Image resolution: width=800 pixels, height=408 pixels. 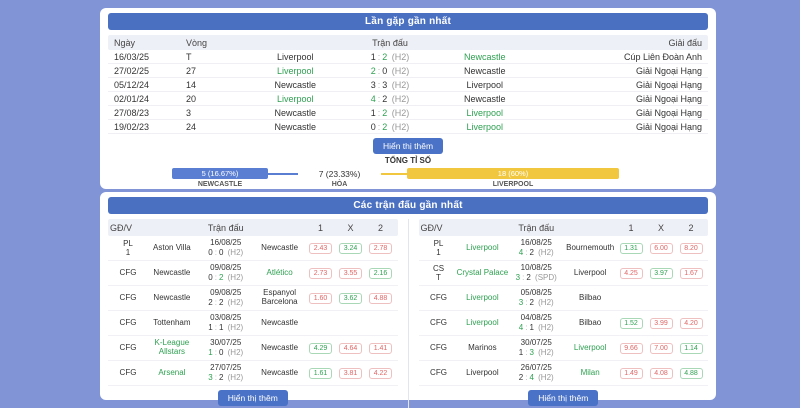 I want to click on match-round: 14, so click(x=191, y=84).